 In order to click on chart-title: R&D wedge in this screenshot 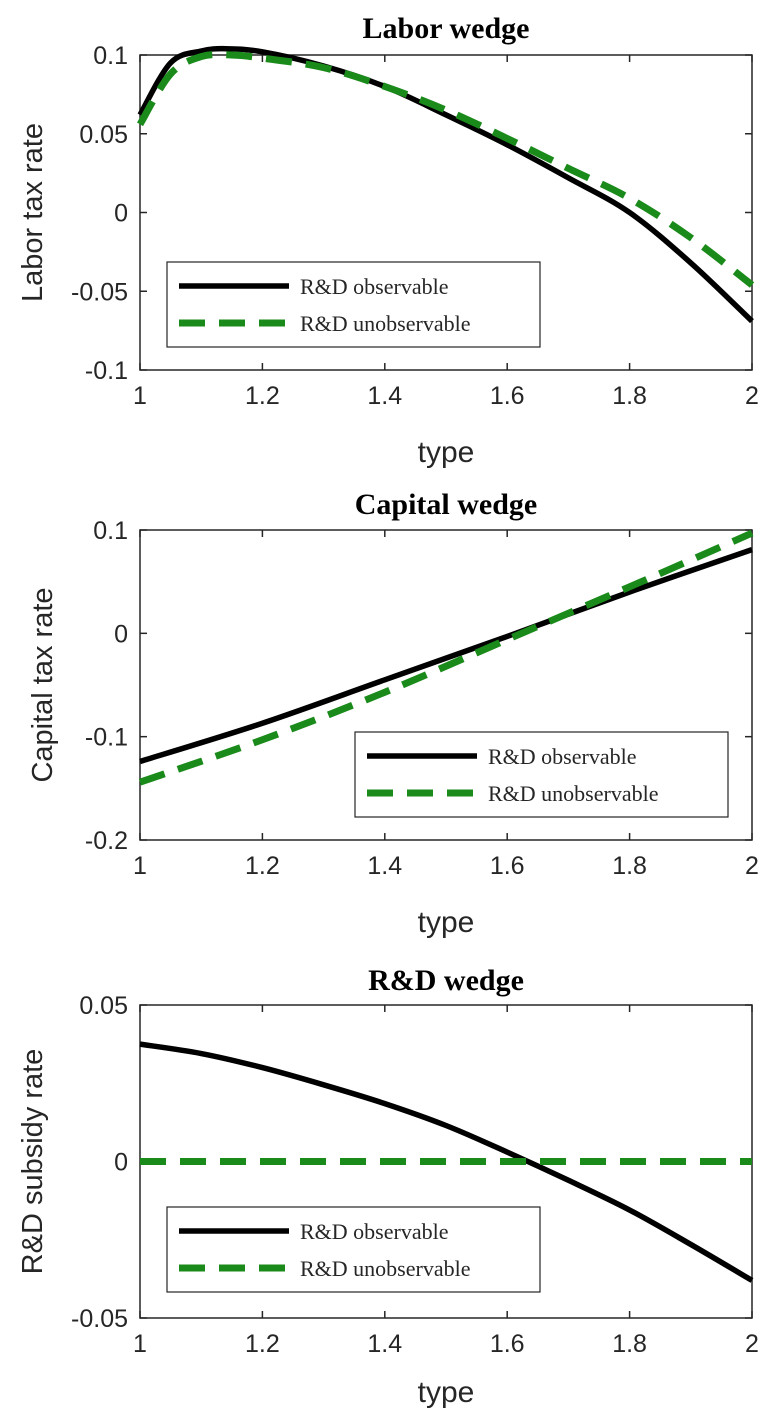, I will do `click(446, 980)`.